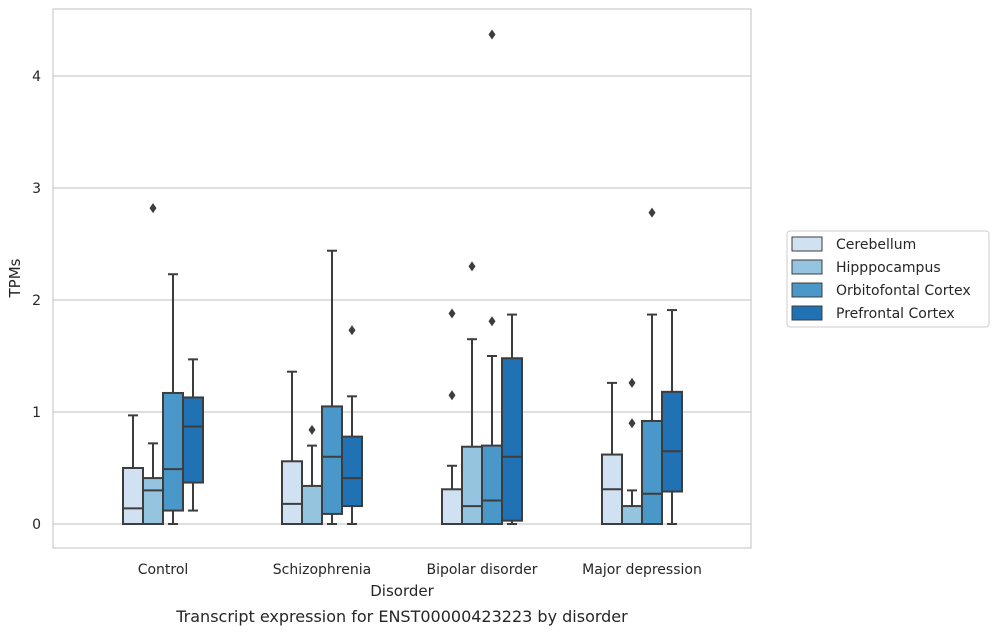  Describe the element at coordinates (895, 314) in the screenshot. I see `legend-label: Prefrontal Cortex` at that location.